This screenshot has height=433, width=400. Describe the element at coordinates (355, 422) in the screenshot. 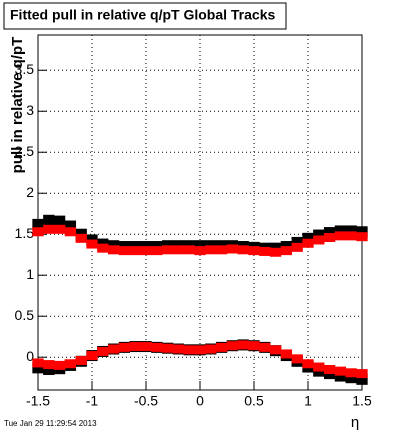

I see `x-axis-label: η` at that location.